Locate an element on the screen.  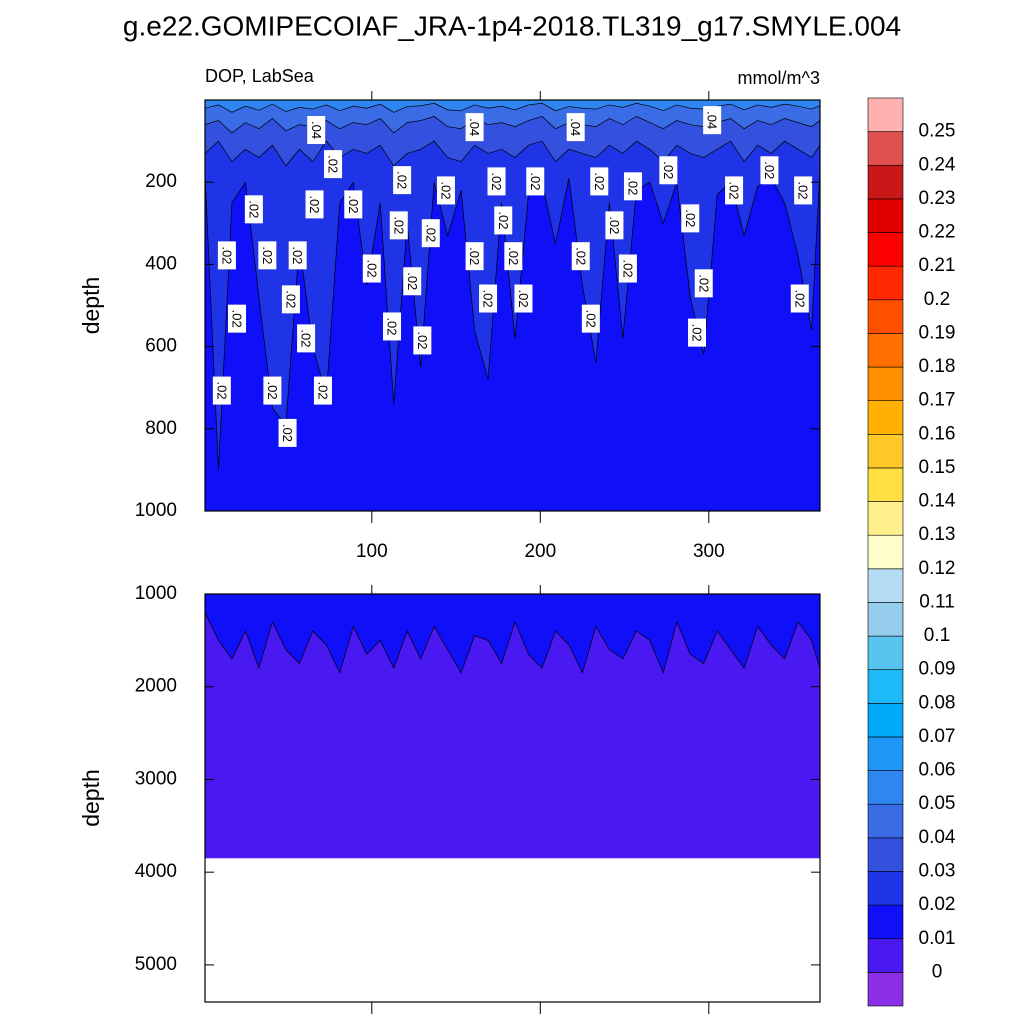
colorbar-label: 0.24 is located at coordinates (937, 164).